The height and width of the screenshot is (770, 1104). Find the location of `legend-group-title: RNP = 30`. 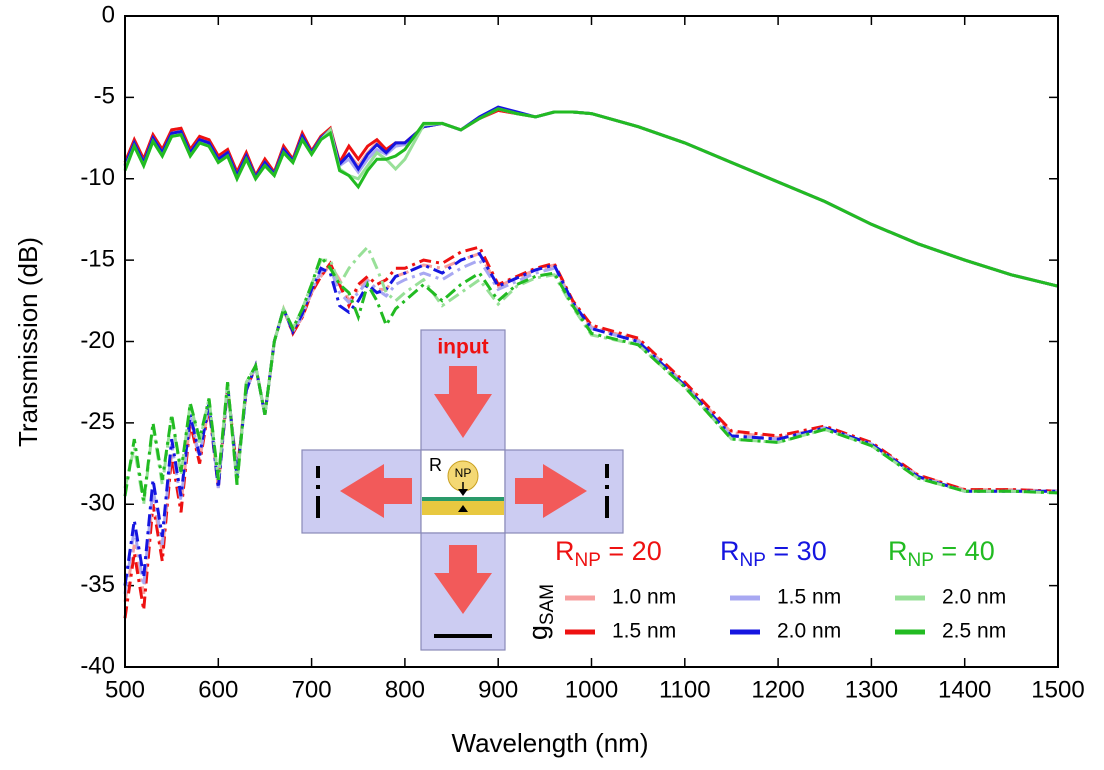

legend-group-title: RNP = 30 is located at coordinates (773, 553).